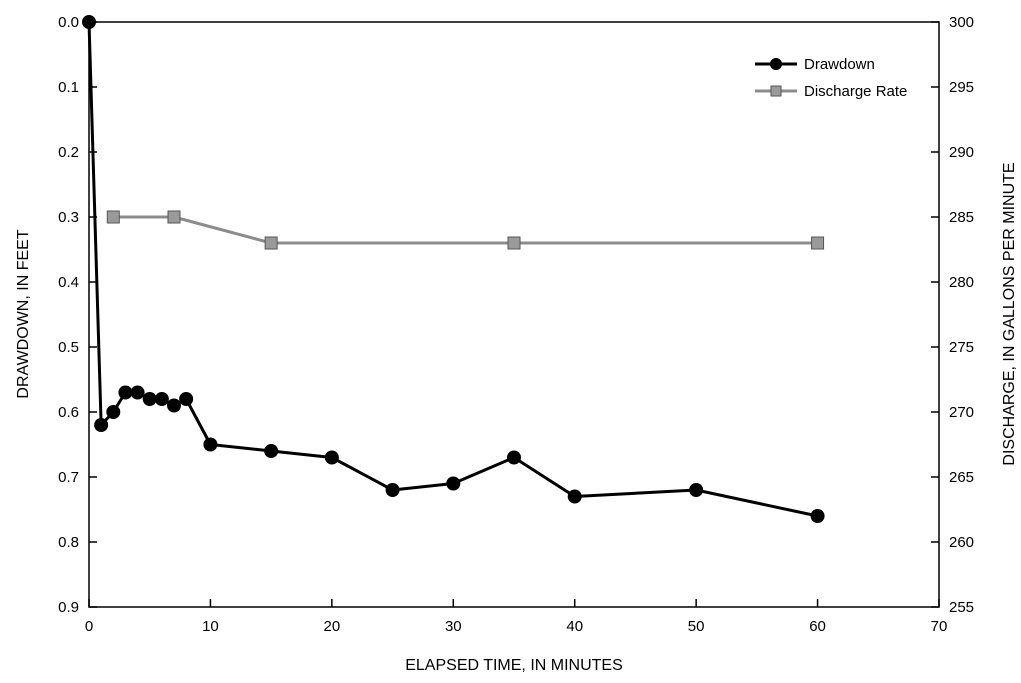 Image resolution: width=1021 pixels, height=683 pixels. Describe the element at coordinates (961, 87) in the screenshot. I see `y-right-tick-label: 295` at that location.